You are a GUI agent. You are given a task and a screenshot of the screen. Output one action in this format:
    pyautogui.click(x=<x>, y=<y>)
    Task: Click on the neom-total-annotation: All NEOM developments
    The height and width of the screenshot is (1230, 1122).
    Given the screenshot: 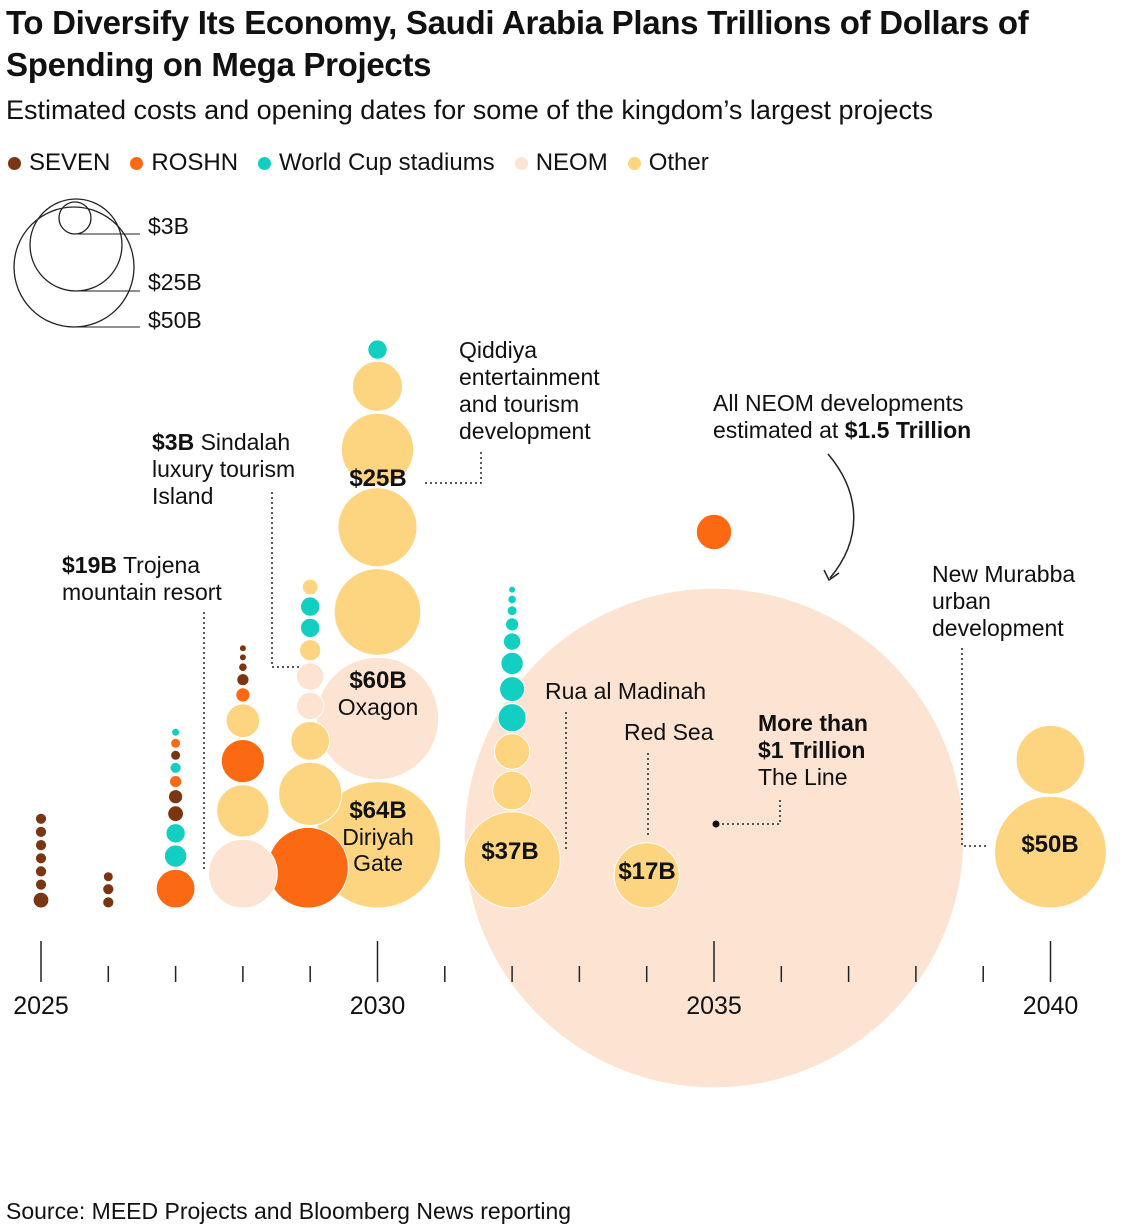 What is the action you would take?
    pyautogui.click(x=838, y=403)
    